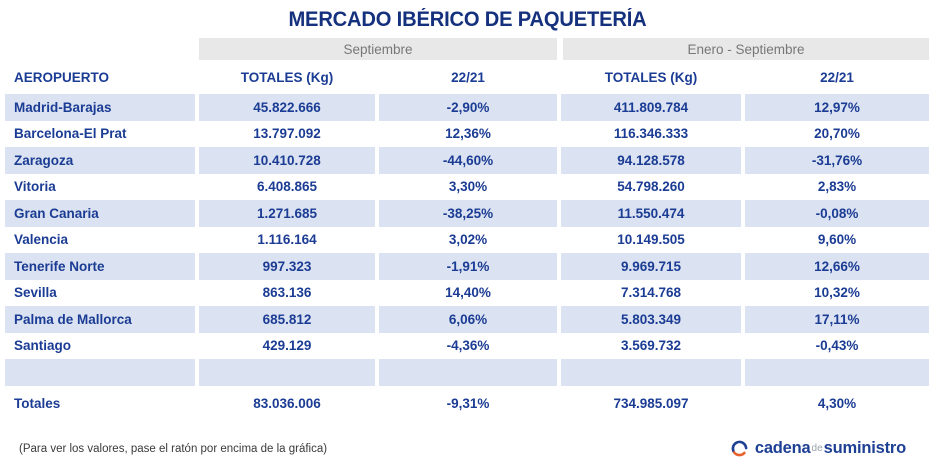 The image size is (934, 468). I want to click on september-yoy-cell: 3,02%, so click(468, 240).